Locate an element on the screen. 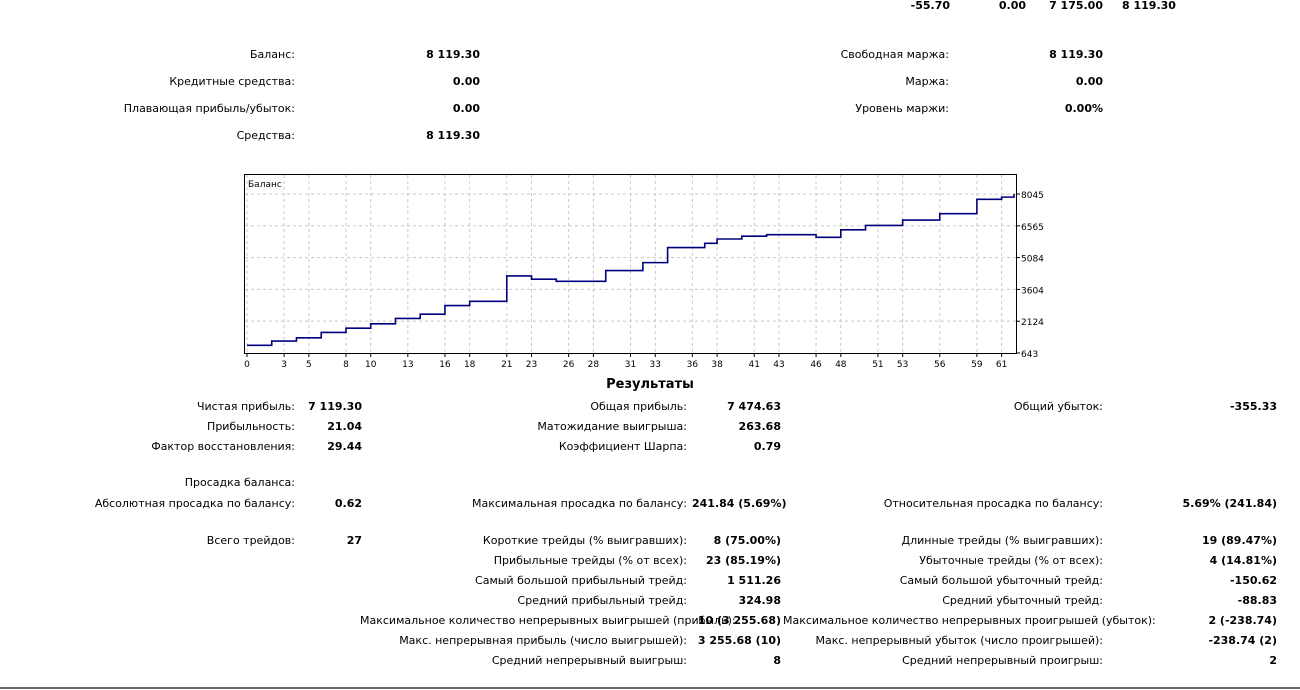 Image resolution: width=1300 pixels, height=690 pixels. x-tick-label: 48 is located at coordinates (841, 365).